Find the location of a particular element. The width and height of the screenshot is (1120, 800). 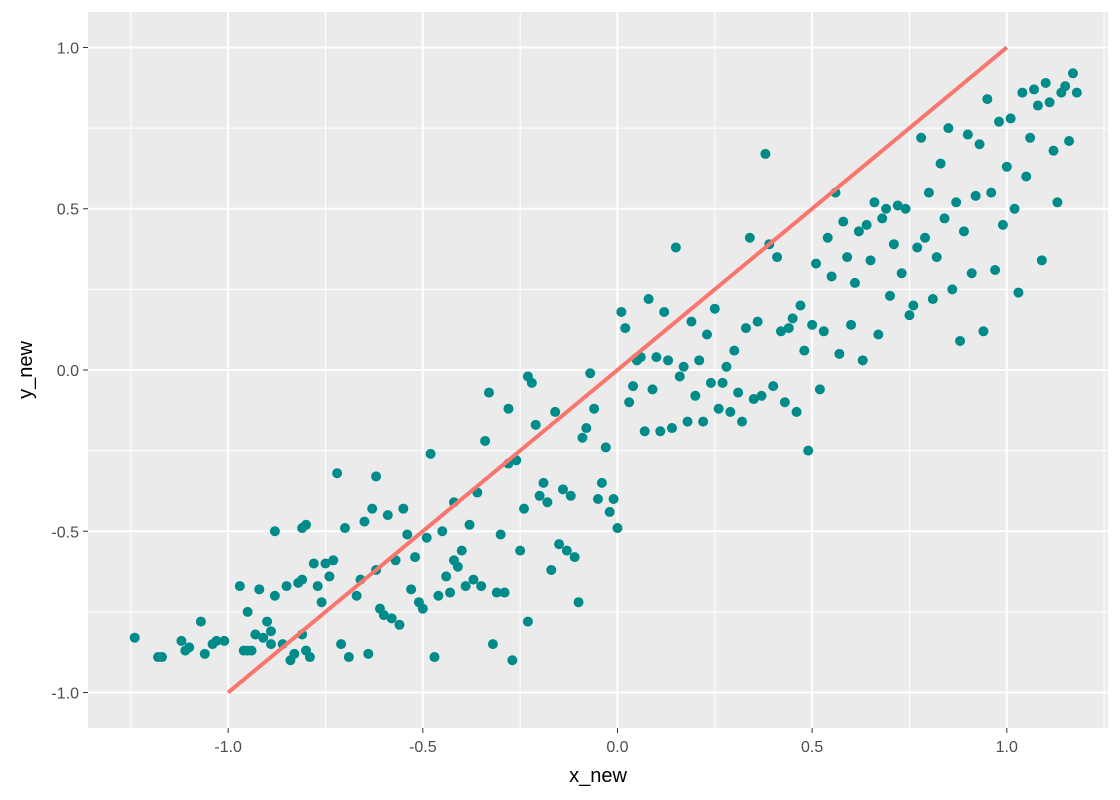

x-tick-label: -0.5 is located at coordinates (423, 747).